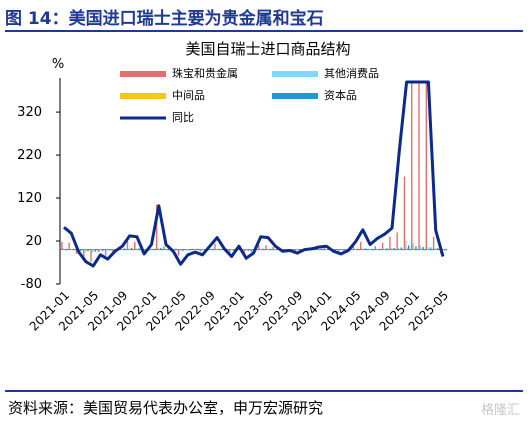 The height and width of the screenshot is (426, 528). I want to click on legend-item: 珠宝和贵金属, so click(179, 73).